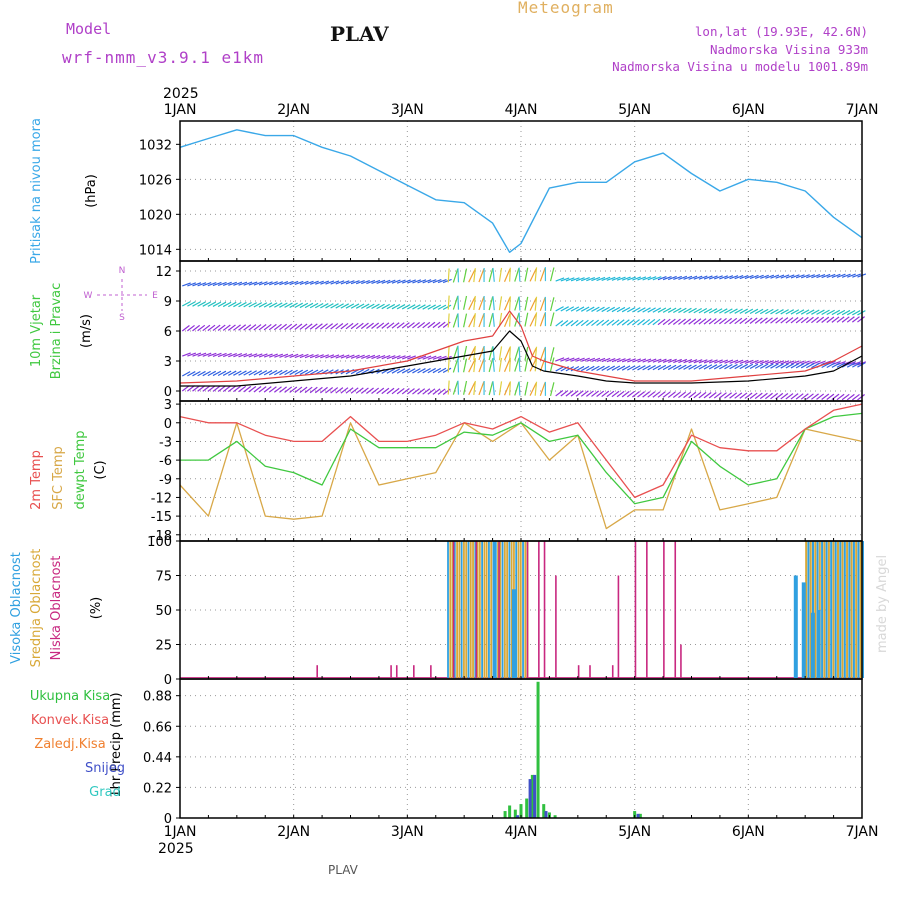 The image size is (900, 900). Describe the element at coordinates (781, 31) in the screenshot. I see `lonlat-label: lon,lat (19.93E, 42.6N)` at that location.